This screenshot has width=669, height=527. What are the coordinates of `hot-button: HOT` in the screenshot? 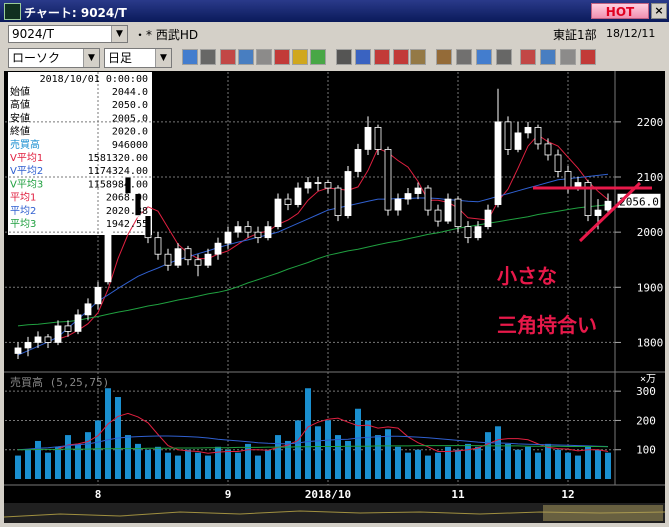 It's located at (620, 11).